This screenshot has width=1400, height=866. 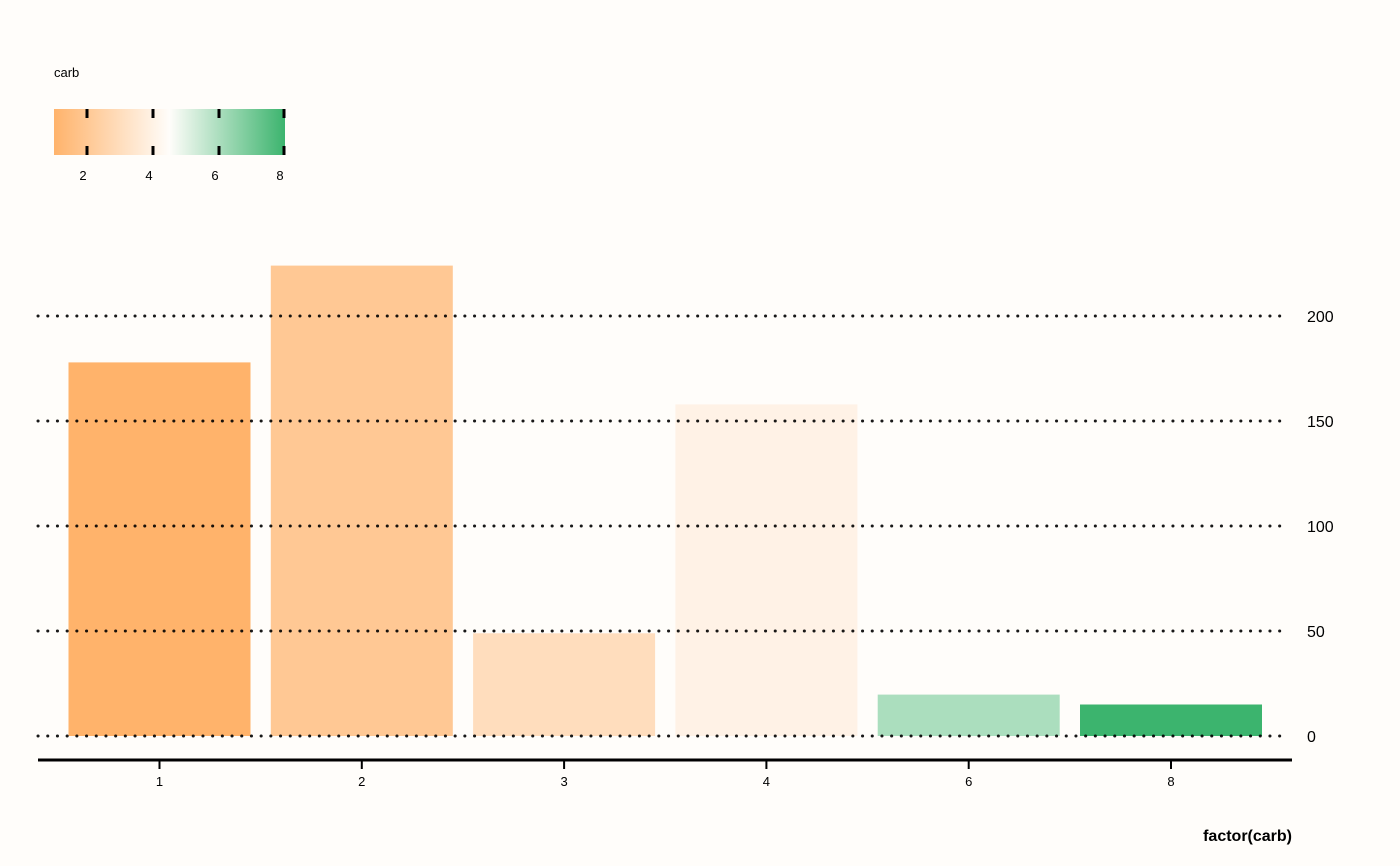 What do you see at coordinates (148, 175) in the screenshot?
I see `legend-tick-label-4: 4` at bounding box center [148, 175].